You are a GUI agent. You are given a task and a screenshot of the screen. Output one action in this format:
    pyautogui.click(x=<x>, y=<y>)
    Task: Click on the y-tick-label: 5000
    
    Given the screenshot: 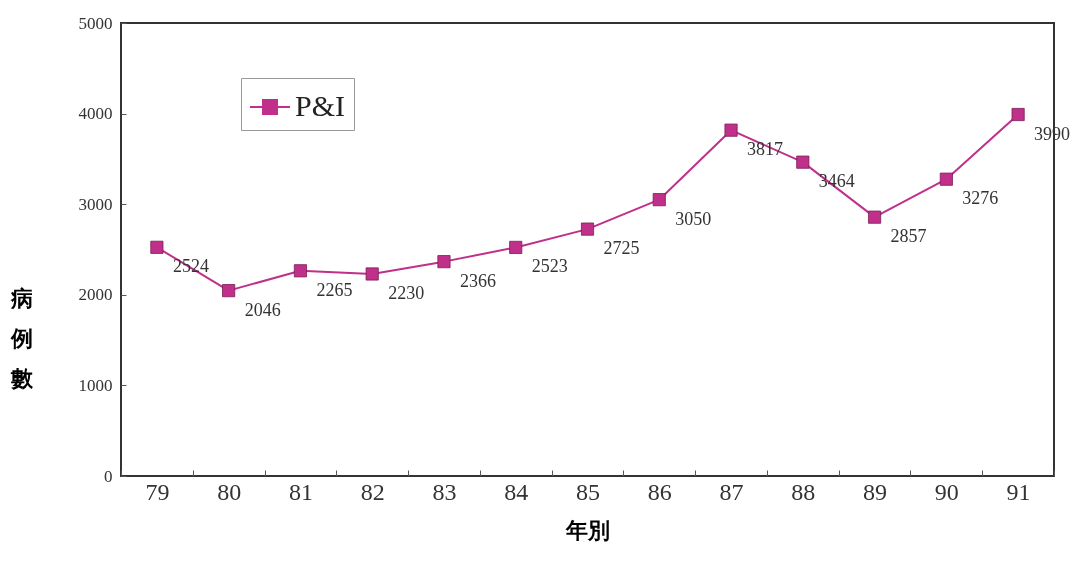 What is the action you would take?
    pyautogui.click(x=95, y=23)
    